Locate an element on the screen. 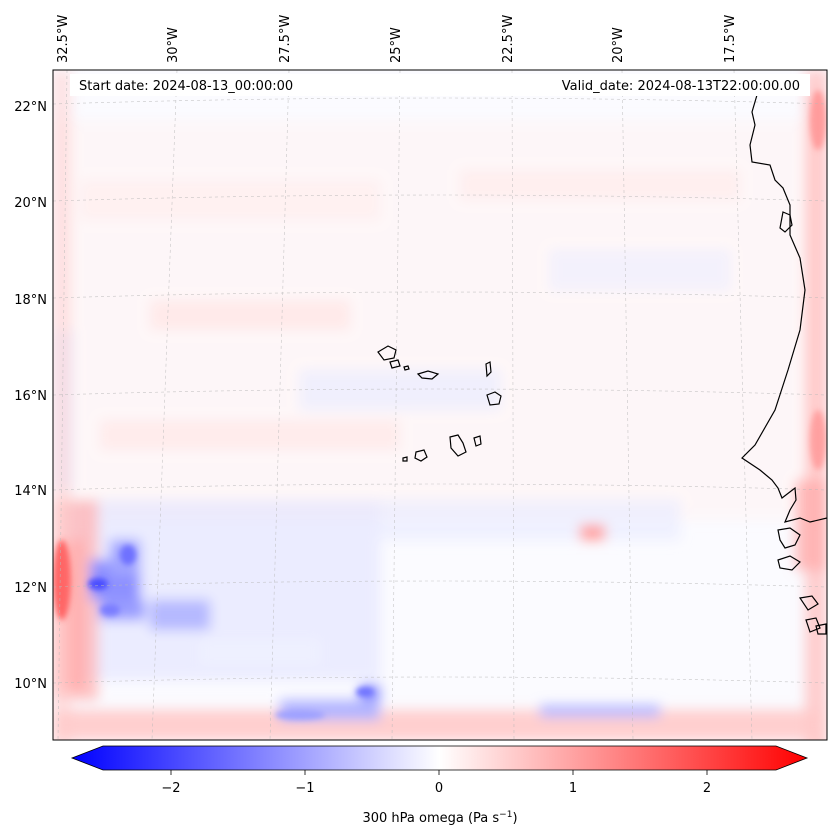  colorbar-title-sup: −1 is located at coordinates (505, 815).